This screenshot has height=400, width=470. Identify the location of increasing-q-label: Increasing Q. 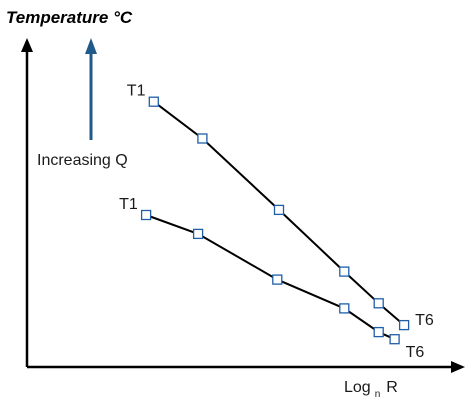
(82, 160).